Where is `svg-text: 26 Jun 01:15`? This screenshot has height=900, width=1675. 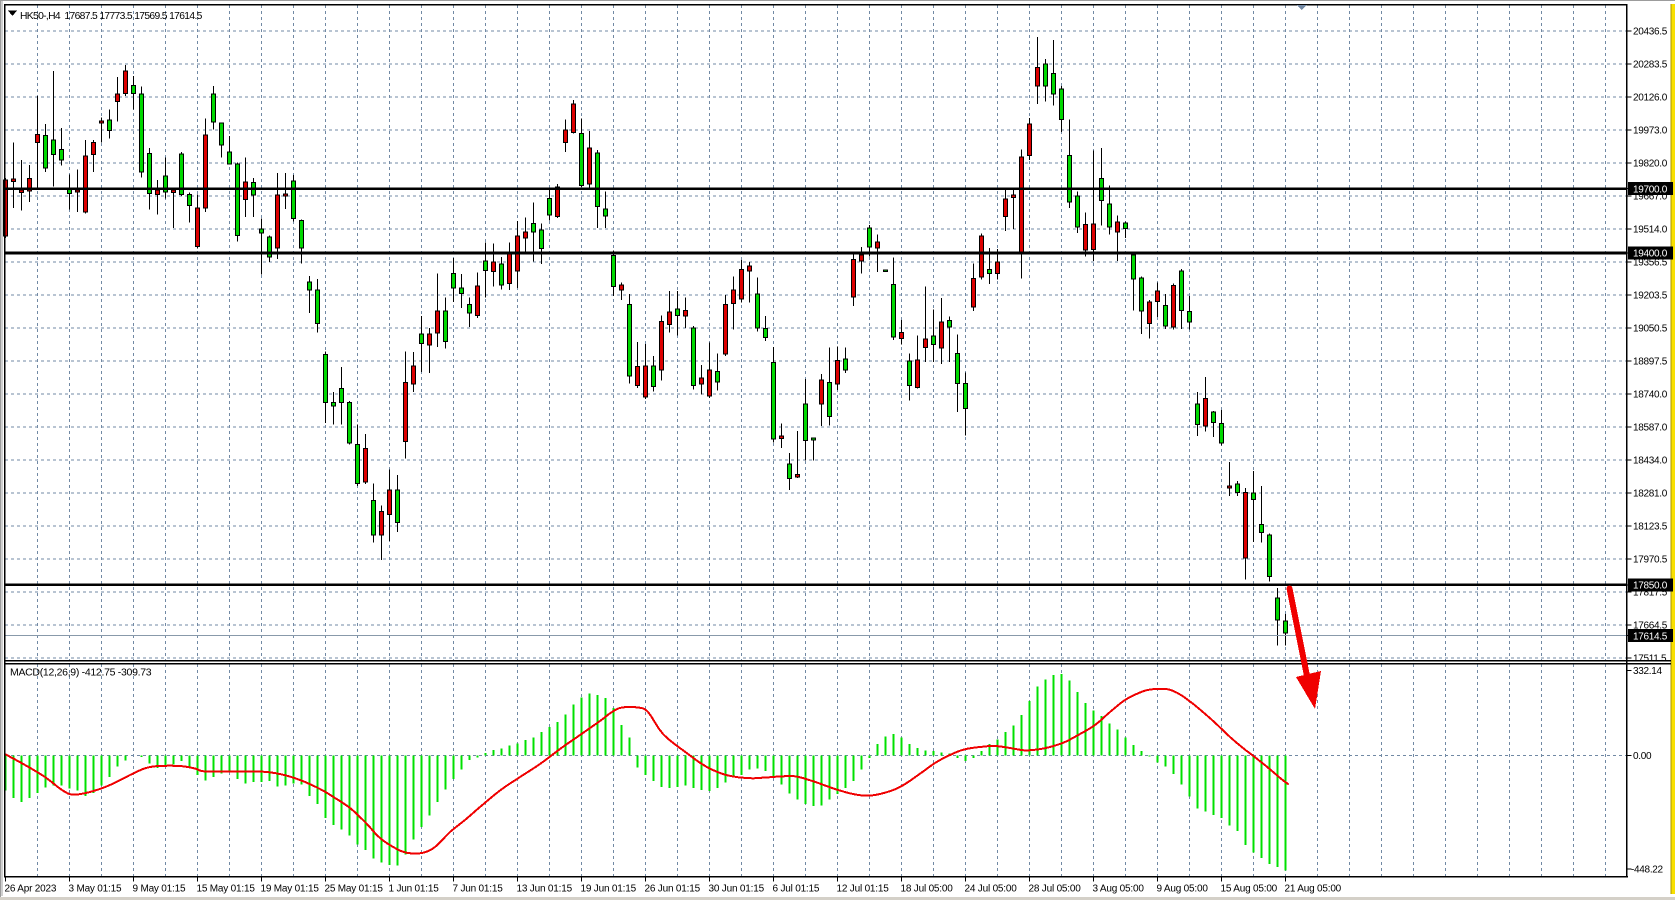 svg-text: 26 Jun 01:15 is located at coordinates (673, 888).